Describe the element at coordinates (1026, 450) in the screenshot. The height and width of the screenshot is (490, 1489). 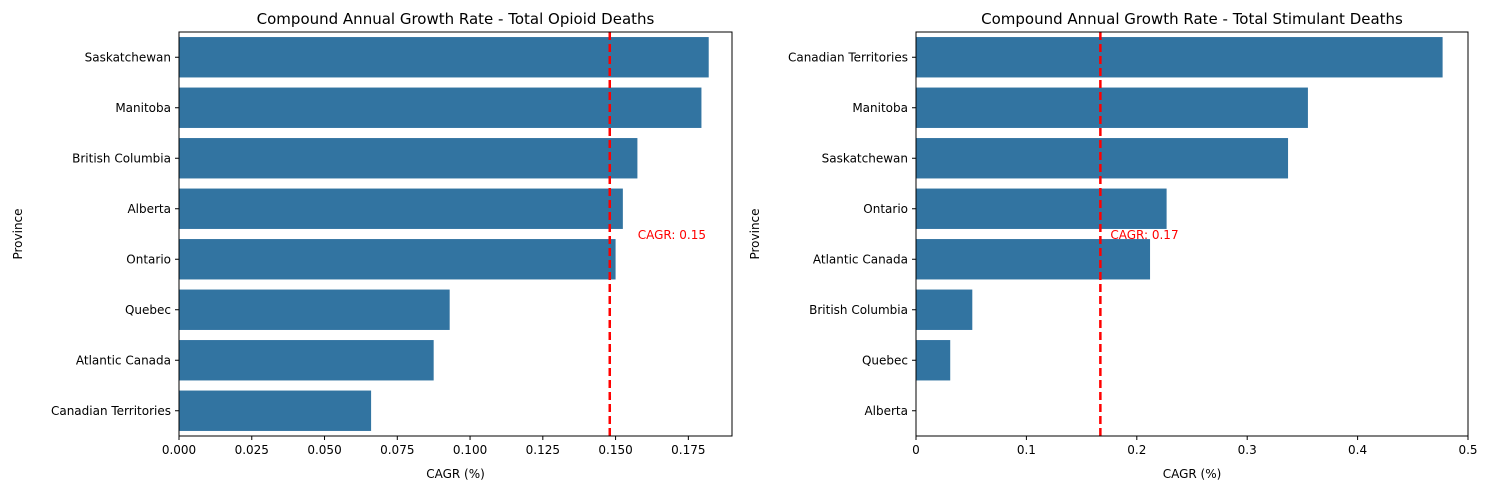
I see `x-tick-label: 0.1` at that location.